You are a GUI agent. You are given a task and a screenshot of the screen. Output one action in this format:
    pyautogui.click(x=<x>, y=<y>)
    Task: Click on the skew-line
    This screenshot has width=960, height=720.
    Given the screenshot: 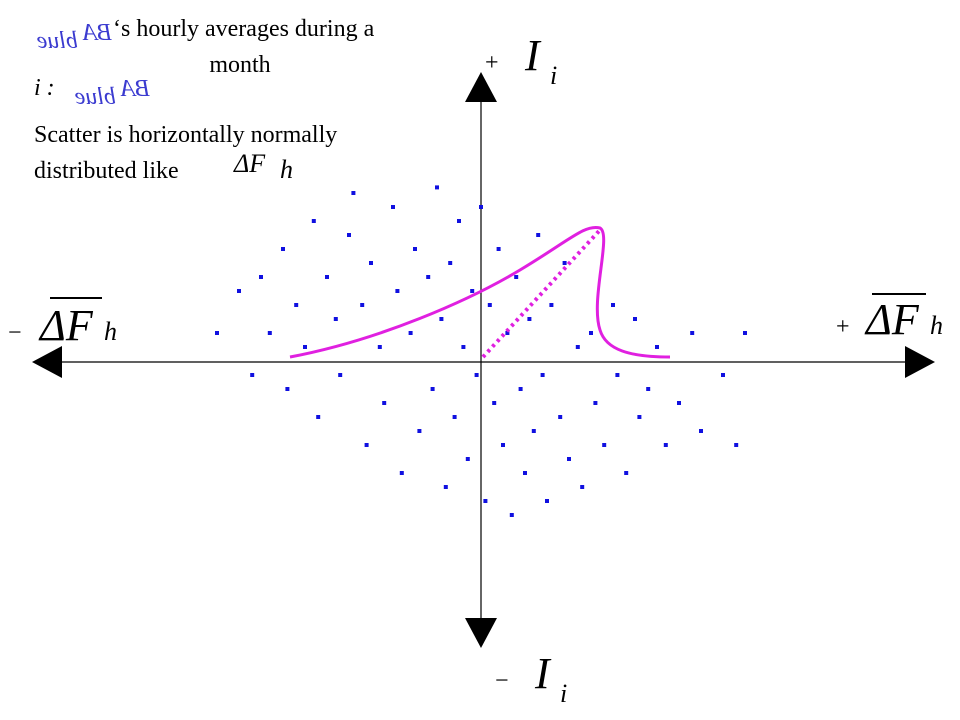 What is the action you would take?
    pyautogui.click(x=541, y=293)
    